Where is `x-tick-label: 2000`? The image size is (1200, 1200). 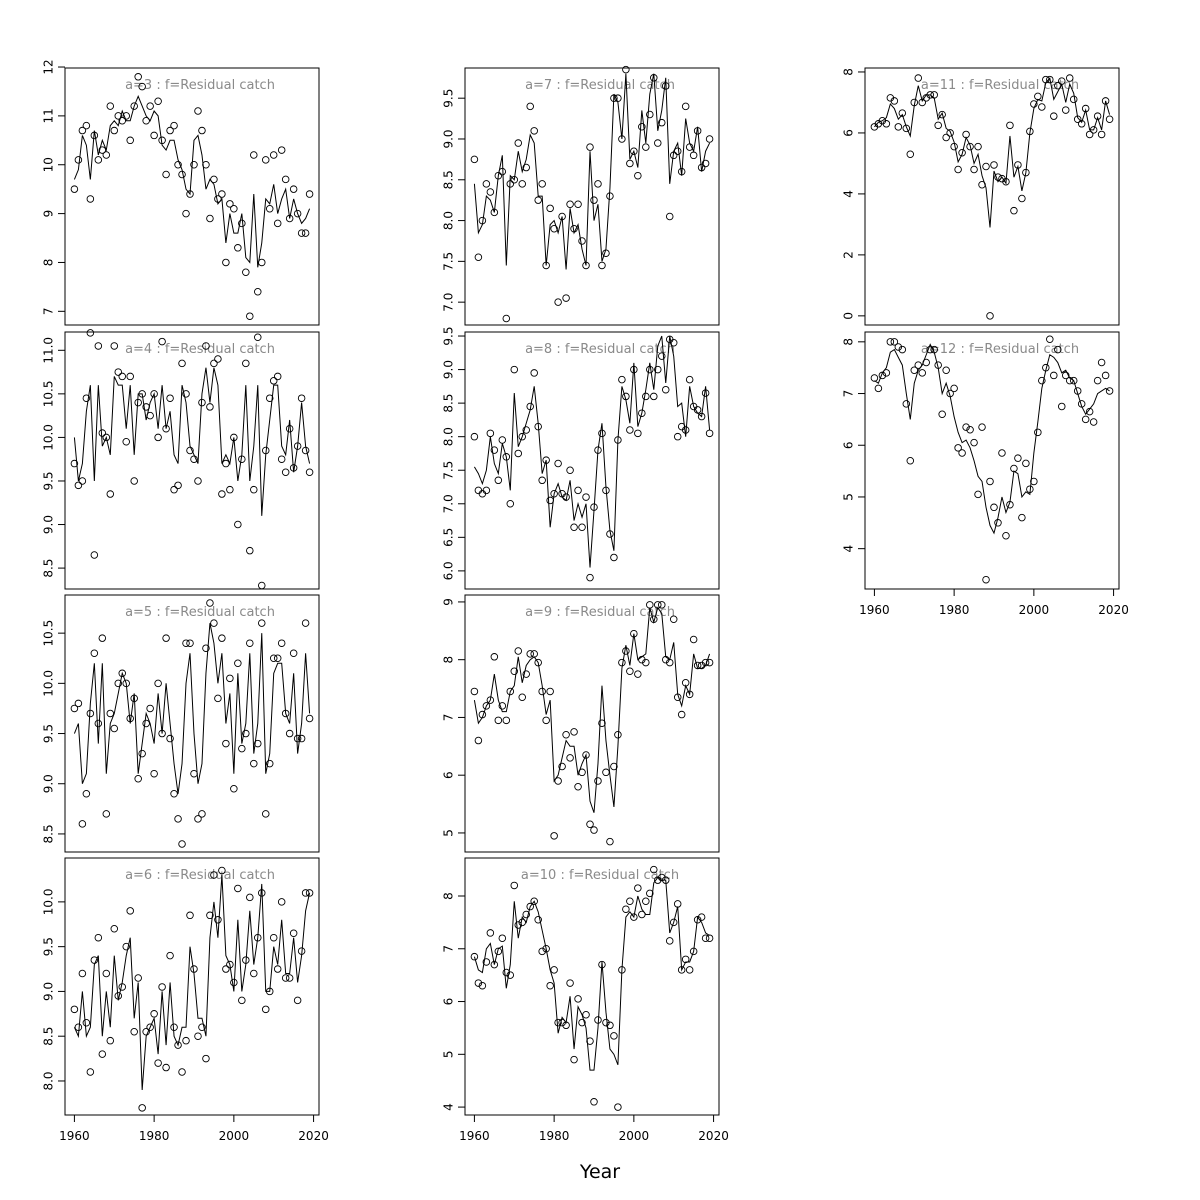 x-tick-label: 2000 is located at coordinates (234, 1136).